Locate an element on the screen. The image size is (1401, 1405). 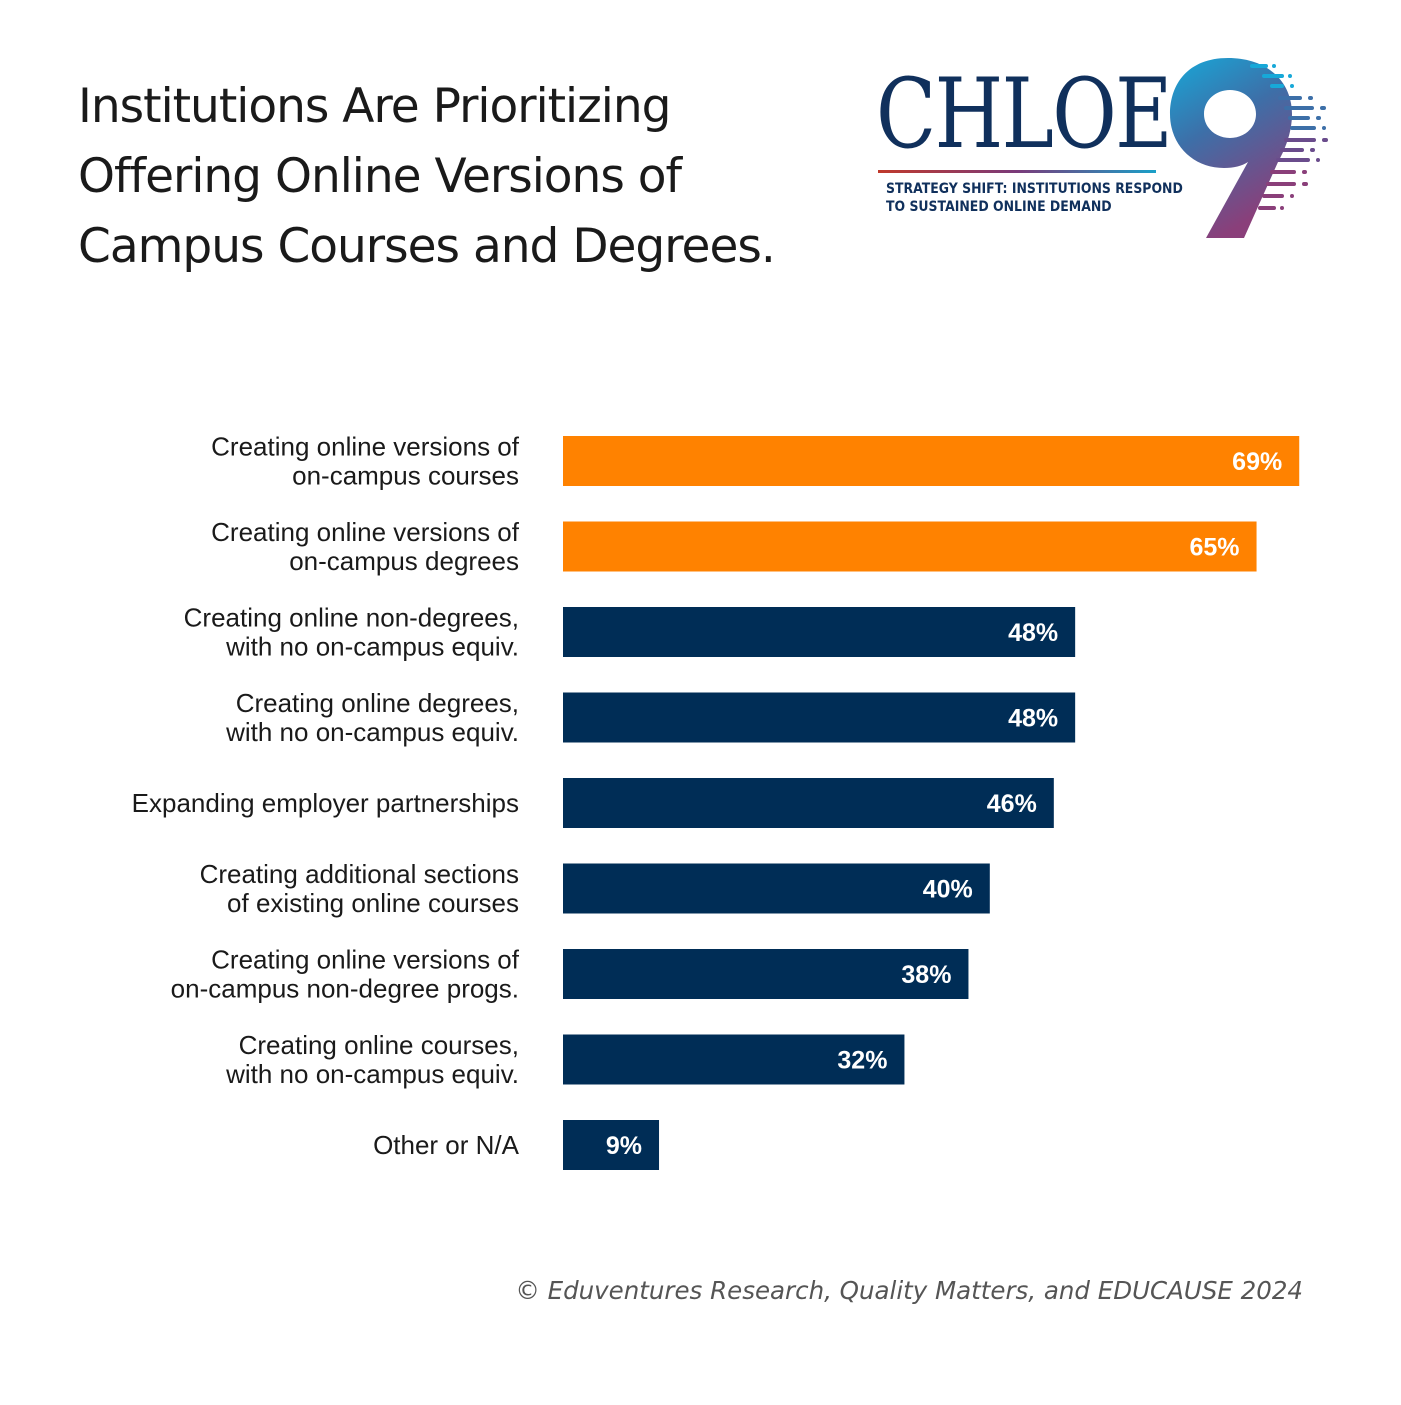
category-label-2-line-1: Creating online versions of is located at coordinates (365, 532).